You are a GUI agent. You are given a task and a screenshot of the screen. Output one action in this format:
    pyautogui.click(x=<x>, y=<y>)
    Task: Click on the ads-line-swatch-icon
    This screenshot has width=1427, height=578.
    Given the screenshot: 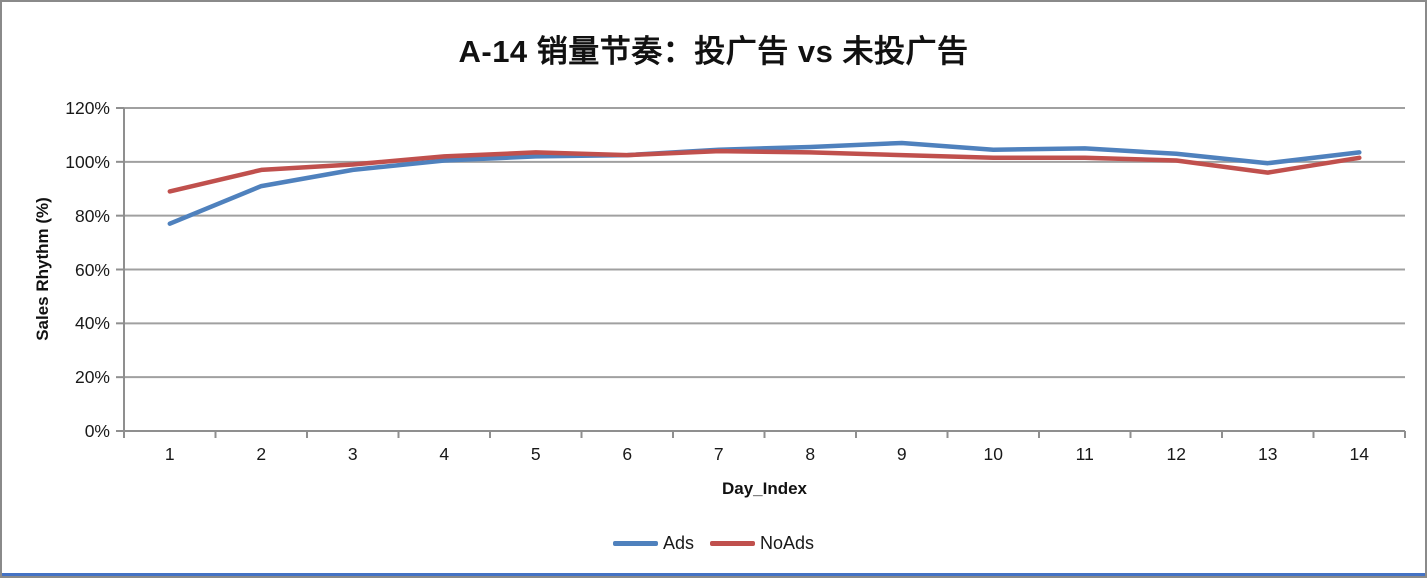 What is the action you would take?
    pyautogui.click(x=635, y=543)
    